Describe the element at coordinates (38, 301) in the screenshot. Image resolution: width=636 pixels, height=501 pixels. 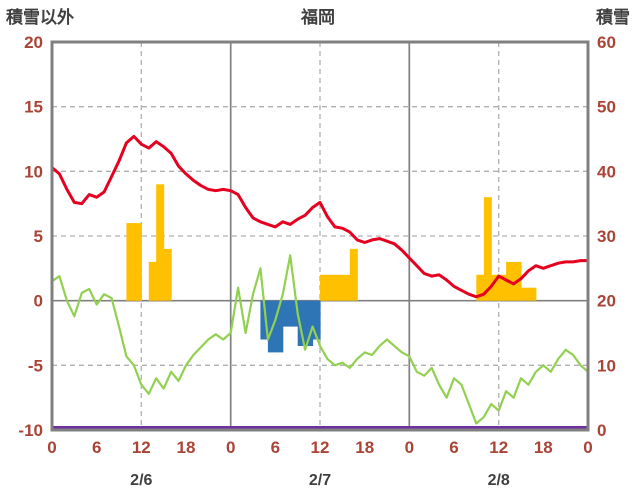
I see `left-tick-label: 0` at that location.